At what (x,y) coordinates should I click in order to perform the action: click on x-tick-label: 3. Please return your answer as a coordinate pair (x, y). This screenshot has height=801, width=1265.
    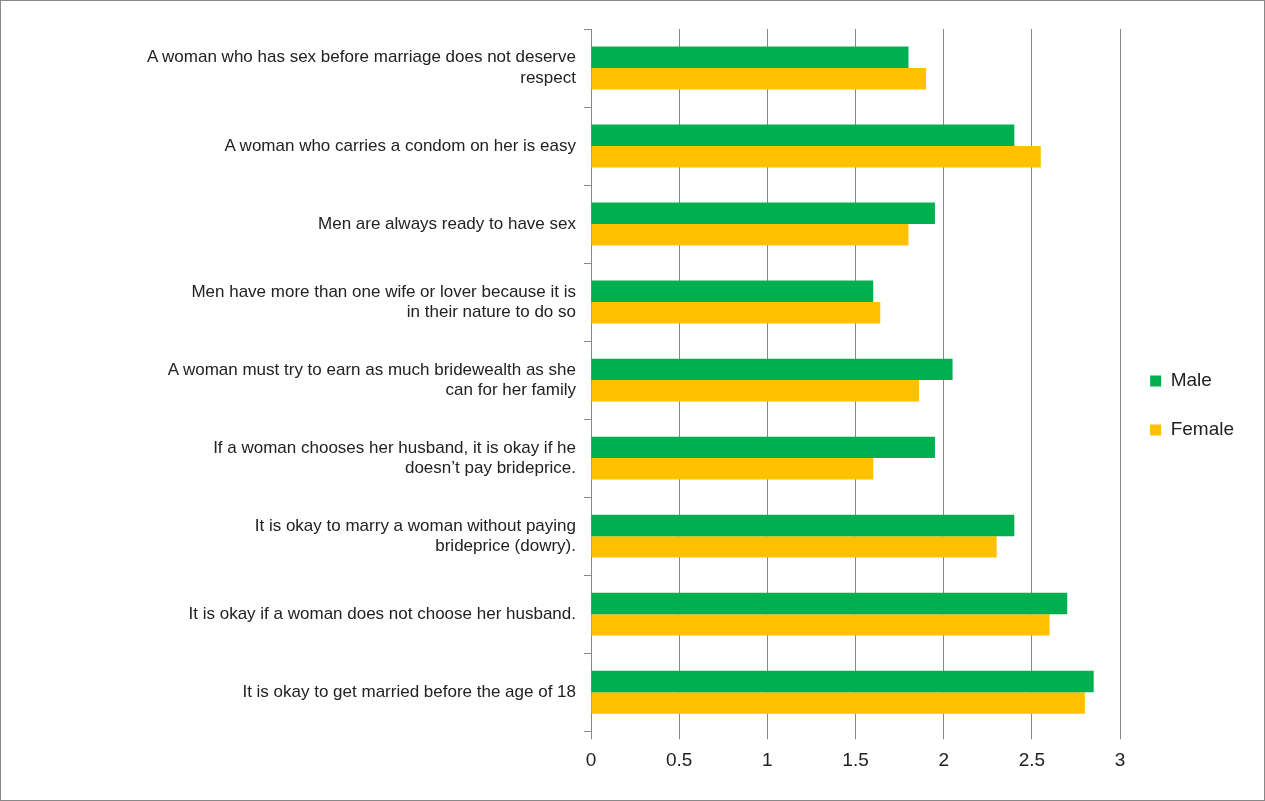
    Looking at the image, I should click on (1120, 759).